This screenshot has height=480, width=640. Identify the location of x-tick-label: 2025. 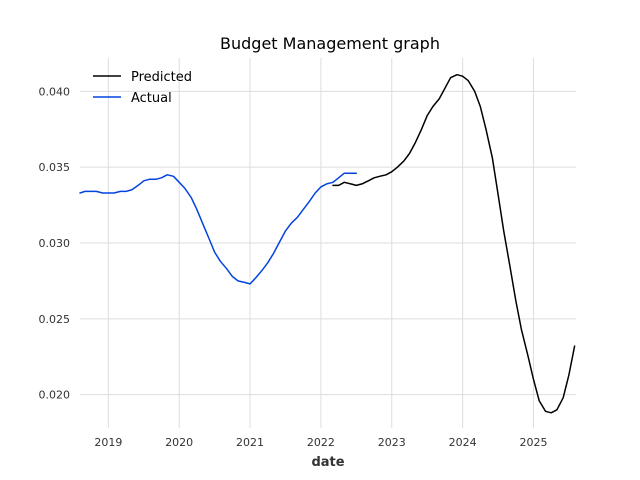
(533, 442).